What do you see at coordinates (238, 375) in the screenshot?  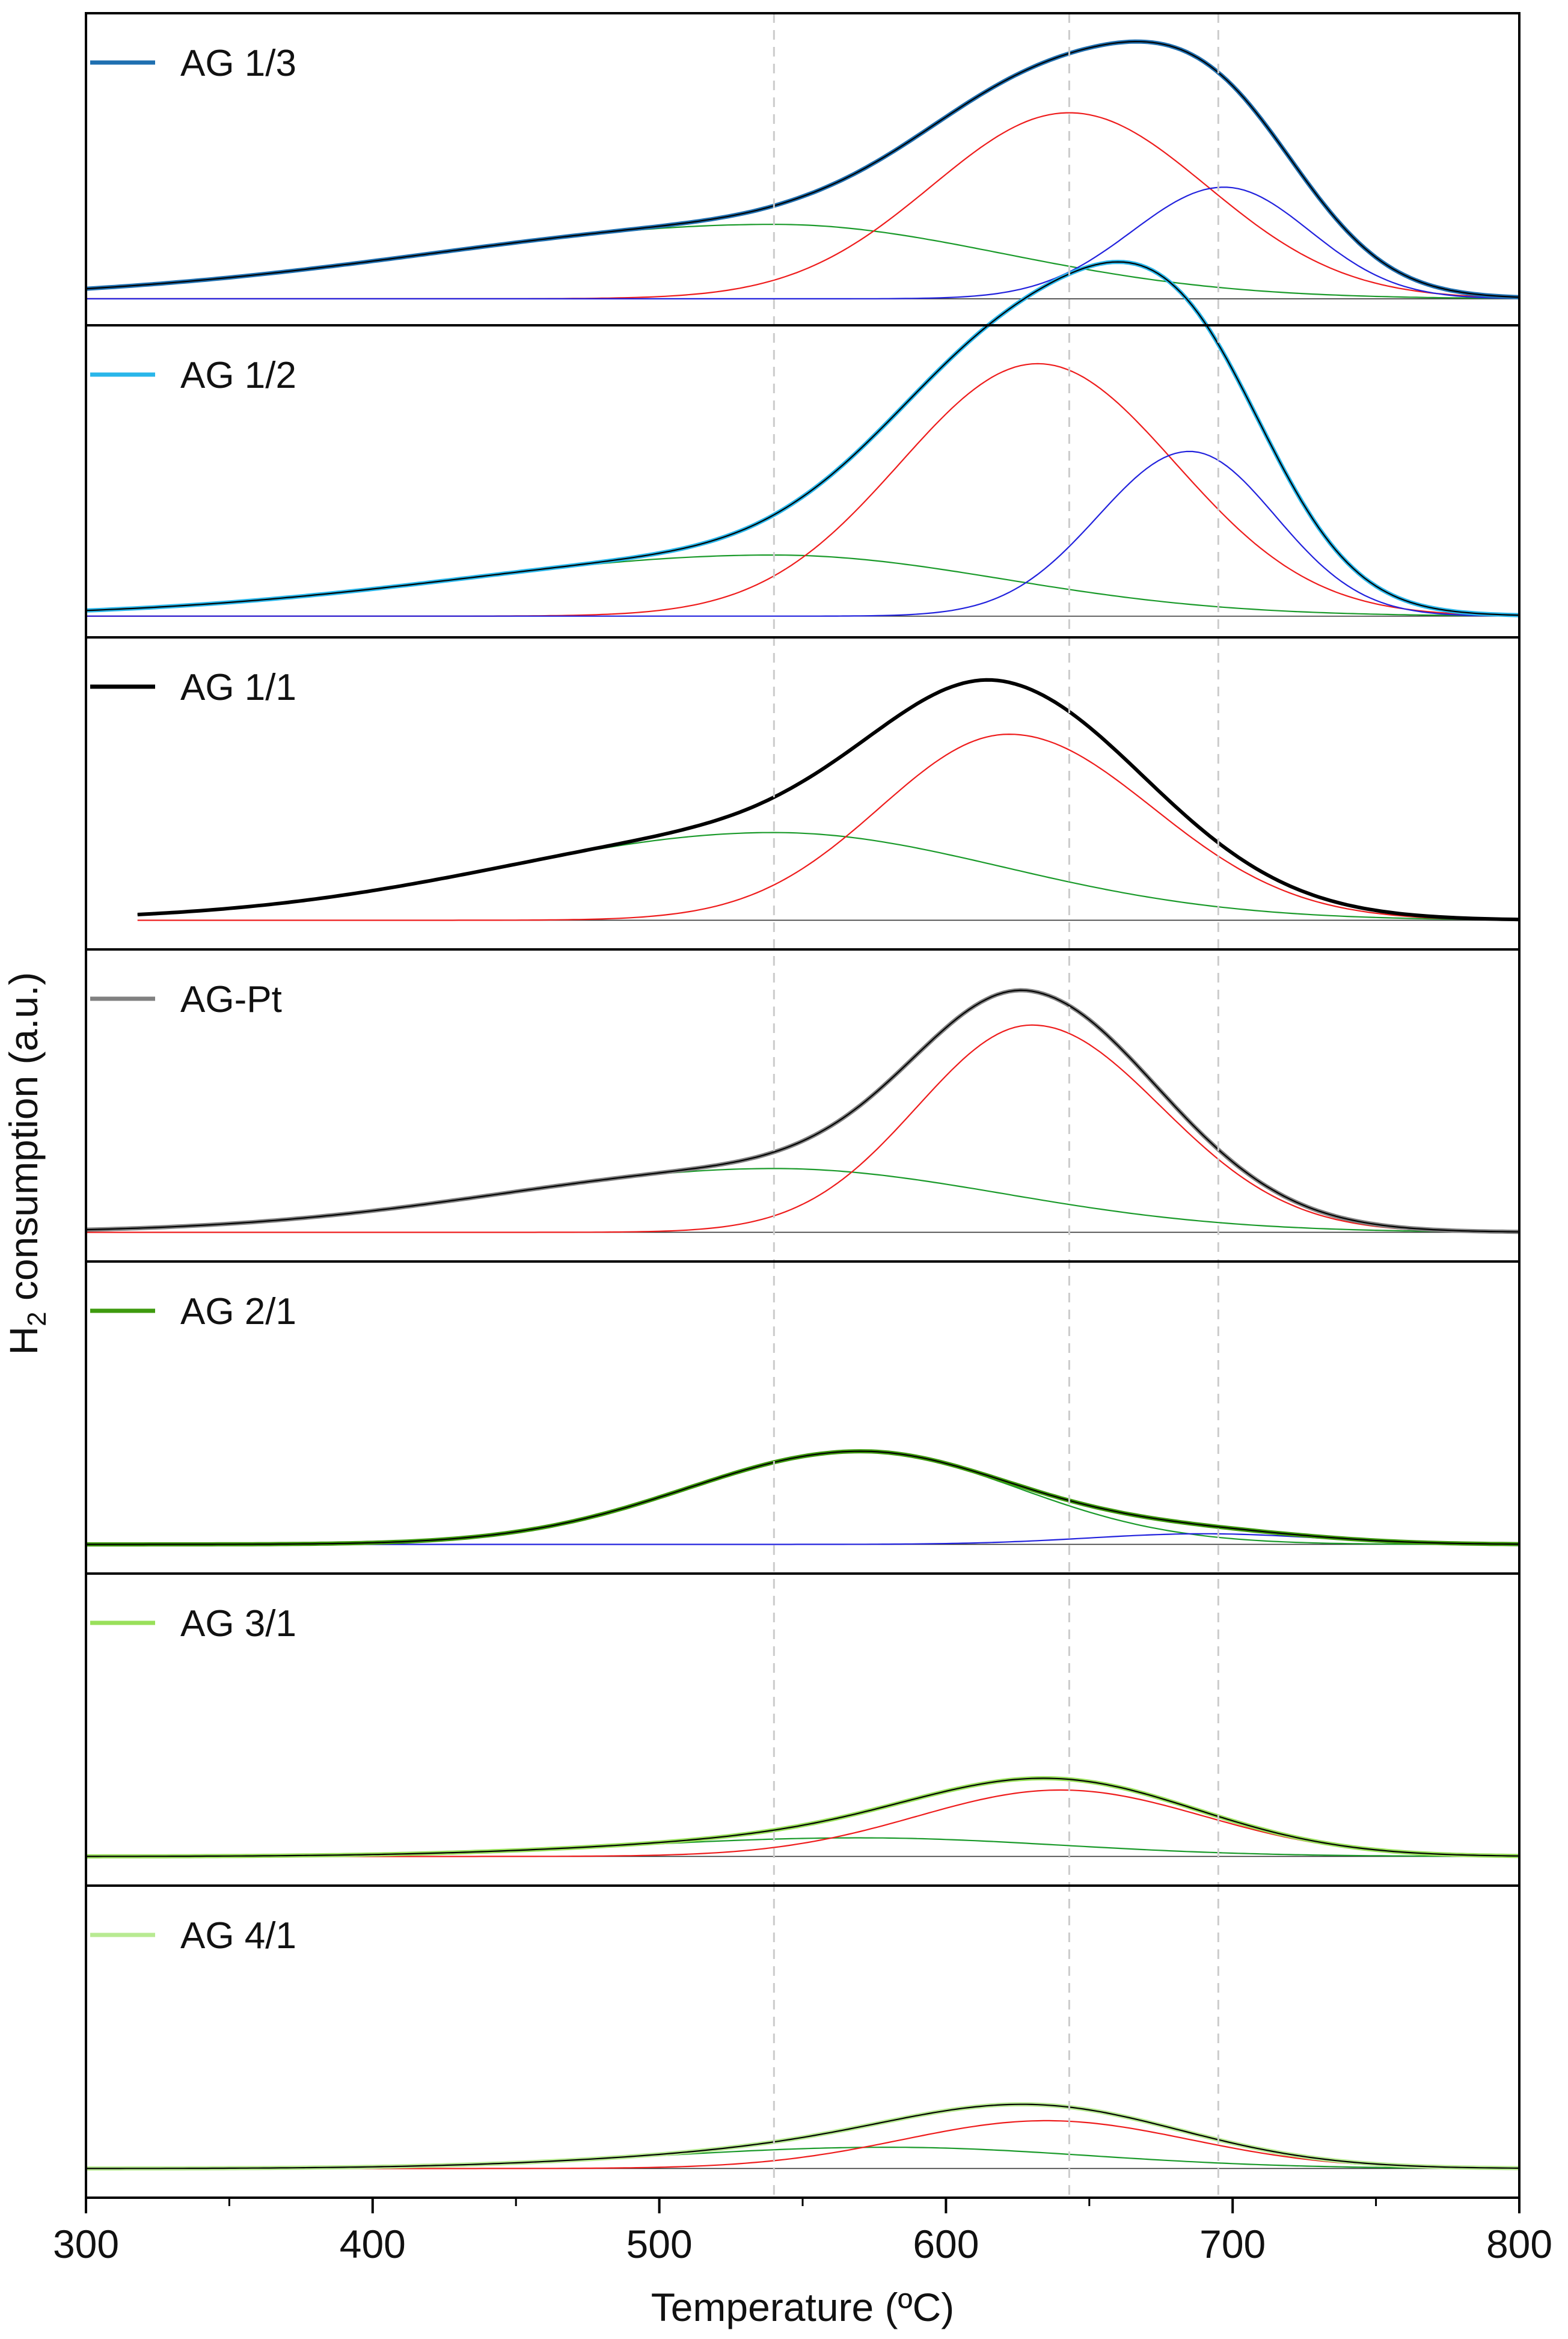 I see `legend-label: AG 1/2` at bounding box center [238, 375].